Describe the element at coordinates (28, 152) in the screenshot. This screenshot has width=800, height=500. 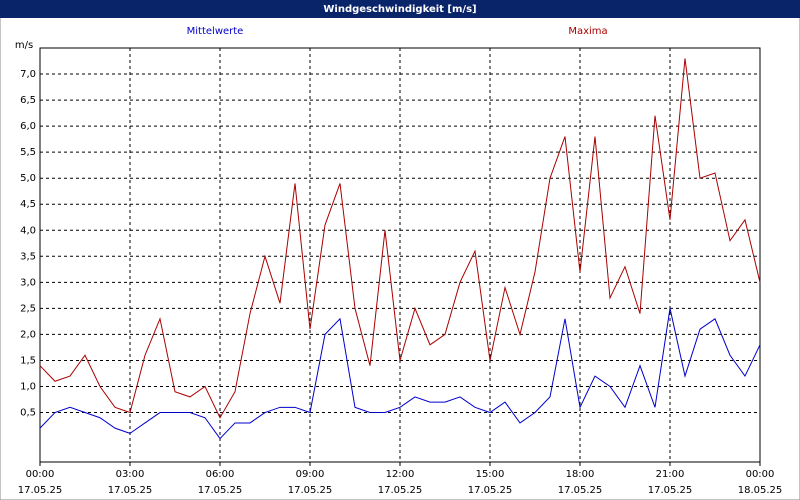
I see `y-tick-label: 5,5` at that location.